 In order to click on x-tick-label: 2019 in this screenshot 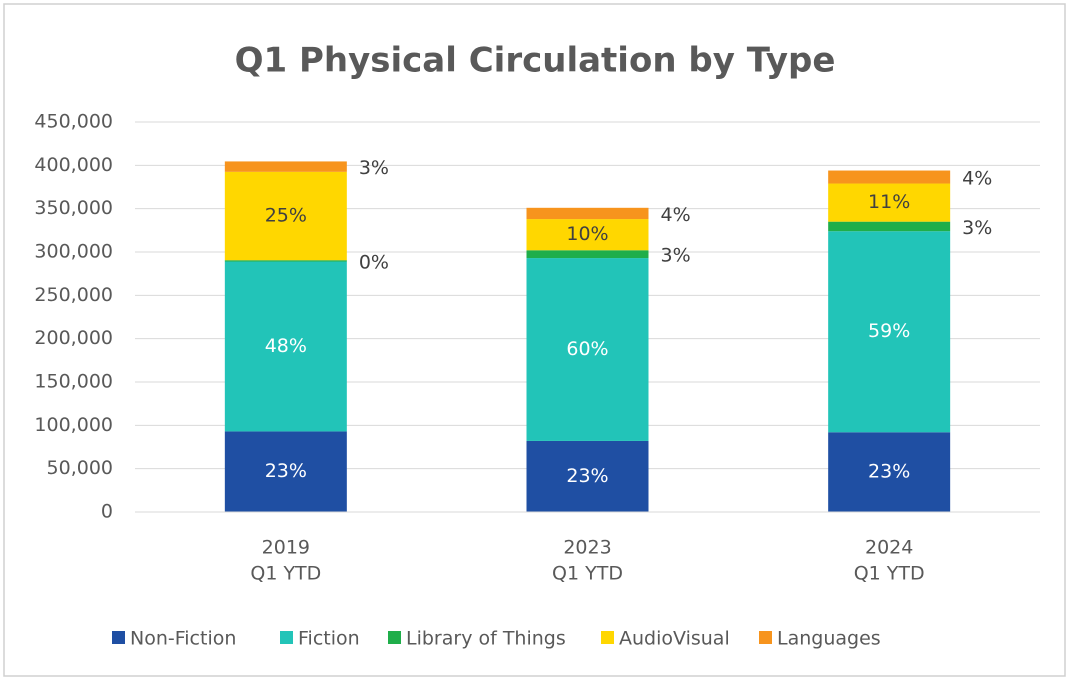, I will do `click(286, 548)`.